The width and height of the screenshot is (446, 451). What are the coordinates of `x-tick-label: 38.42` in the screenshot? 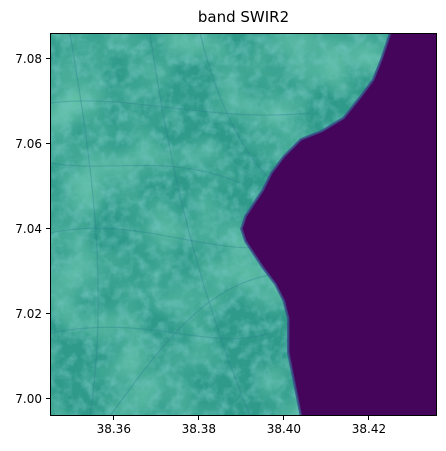 It's located at (369, 429).